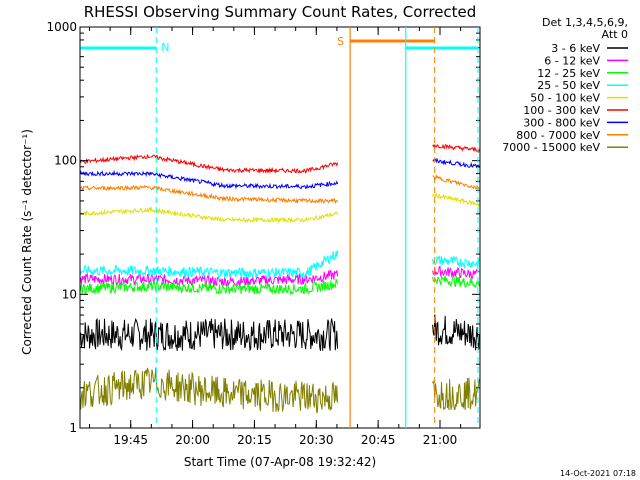  I want to click on annotation-s: S, so click(340, 41).